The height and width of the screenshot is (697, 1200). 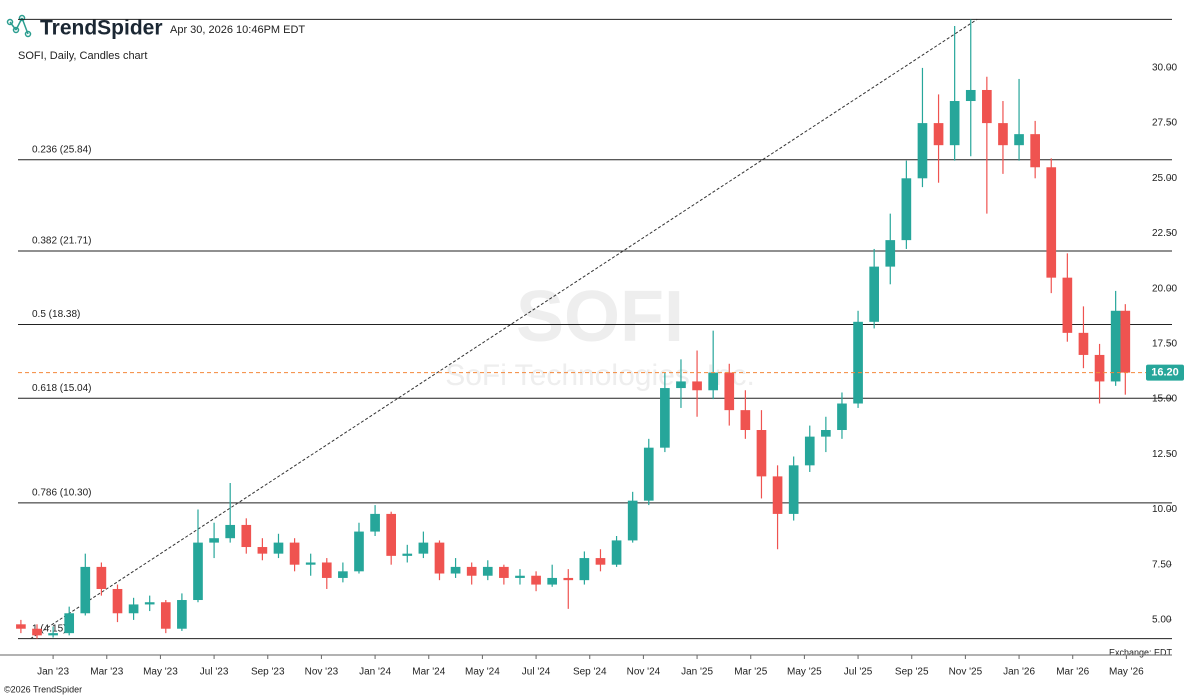 I want to click on last-price-box, so click(x=1165, y=372).